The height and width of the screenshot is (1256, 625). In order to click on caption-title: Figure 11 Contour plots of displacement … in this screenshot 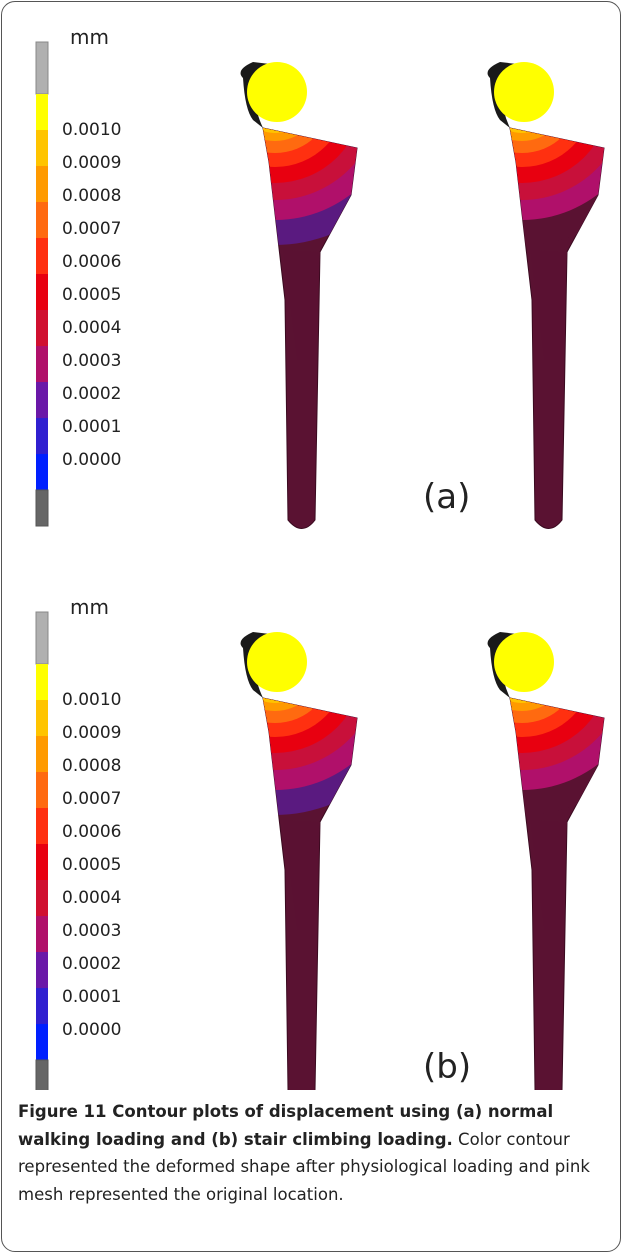, I will do `click(286, 1125)`.